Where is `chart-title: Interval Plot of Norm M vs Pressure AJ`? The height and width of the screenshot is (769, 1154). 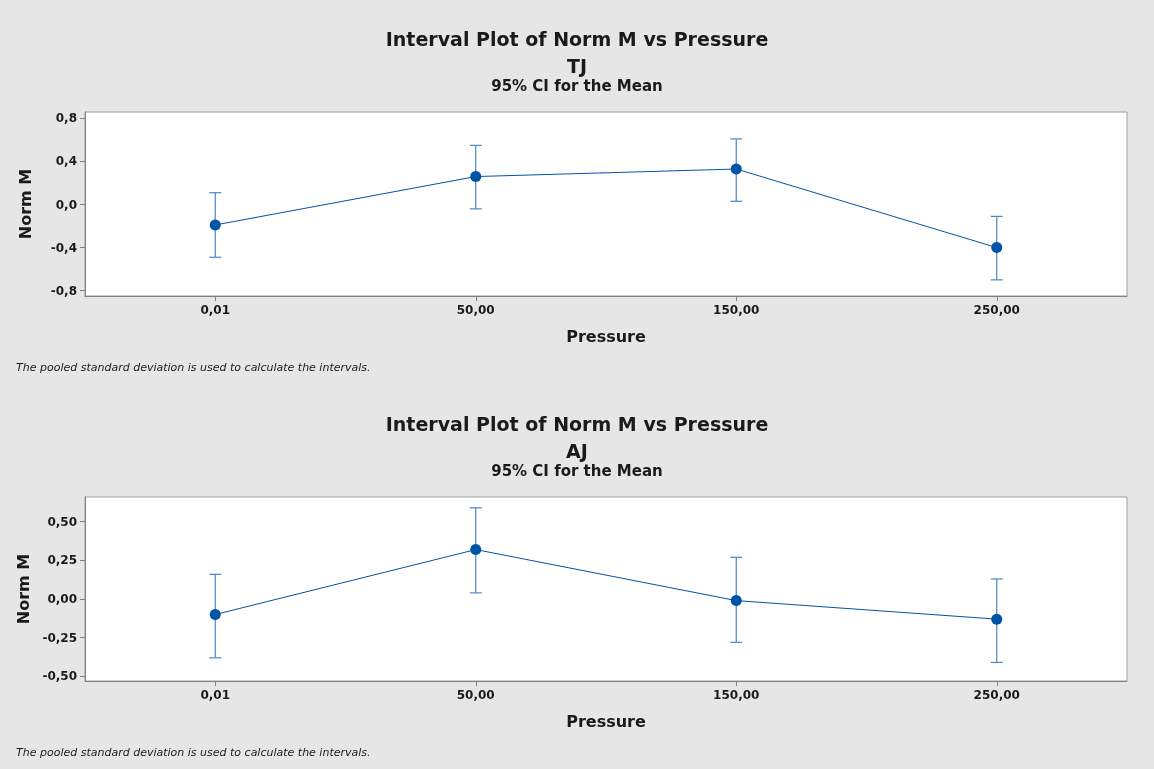
chart-title: Interval Plot of Norm M vs Pressure AJ is located at coordinates (577, 437).